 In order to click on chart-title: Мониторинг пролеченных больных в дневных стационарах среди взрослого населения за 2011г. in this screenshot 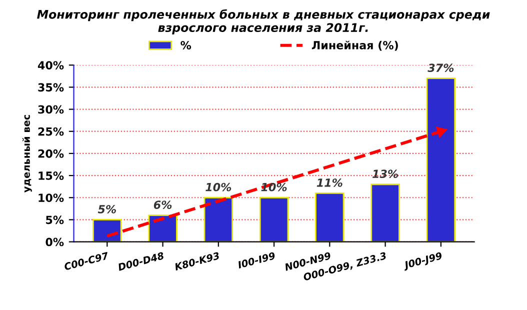, I will do `click(263, 21)`.